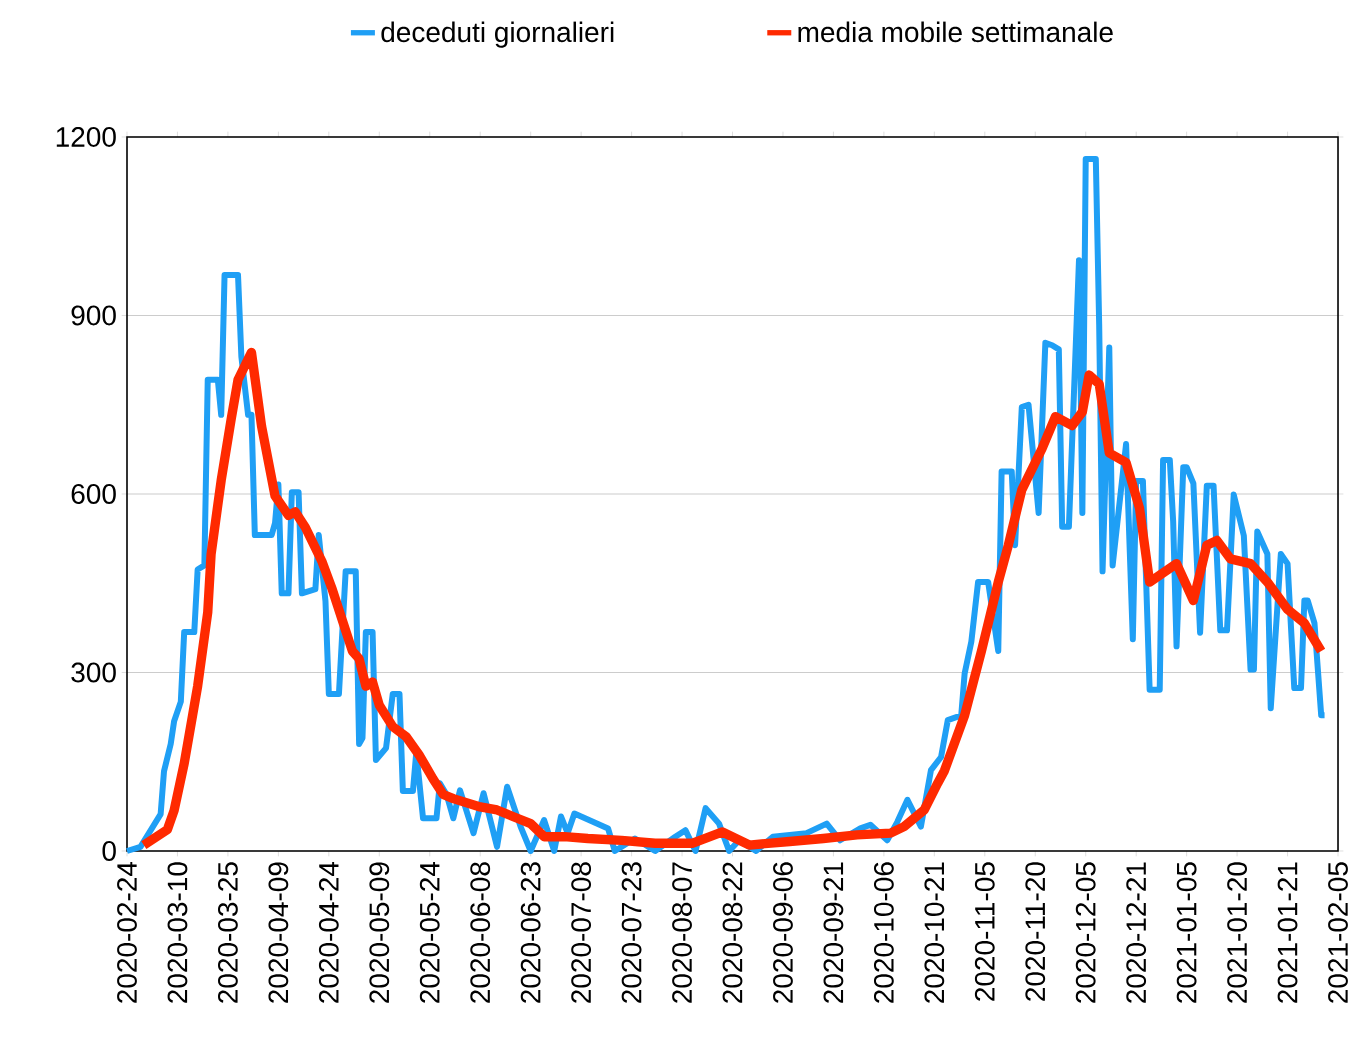 The height and width of the screenshot is (1042, 1355). What do you see at coordinates (1338, 932) in the screenshot?
I see `x-tick-label: 2021-02-05` at bounding box center [1338, 932].